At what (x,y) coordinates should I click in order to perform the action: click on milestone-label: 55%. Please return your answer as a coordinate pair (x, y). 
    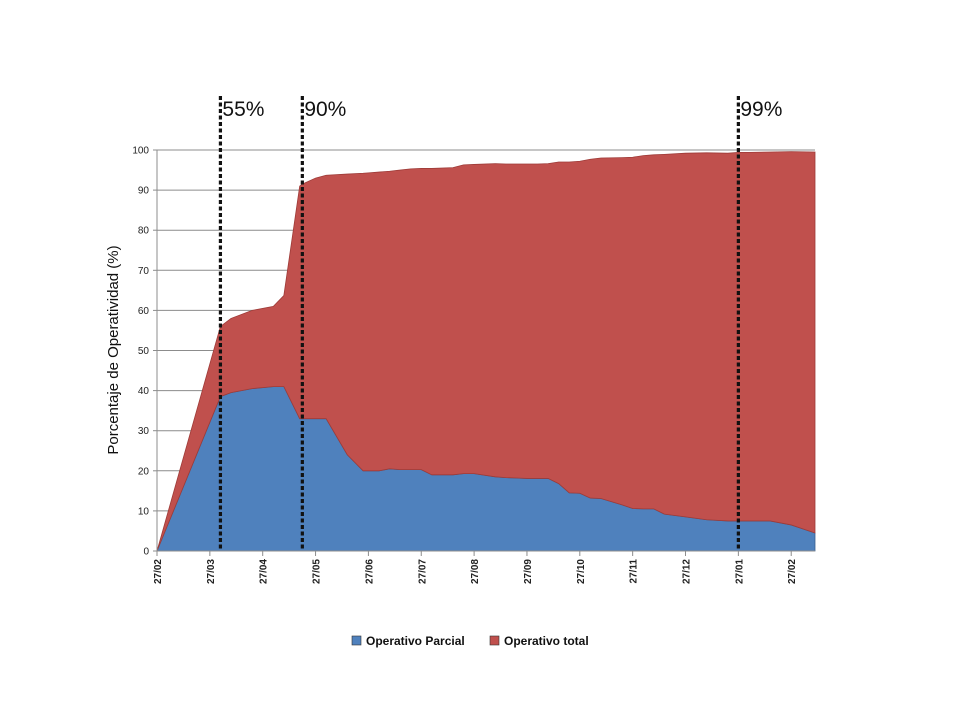
    Looking at the image, I should click on (243, 109).